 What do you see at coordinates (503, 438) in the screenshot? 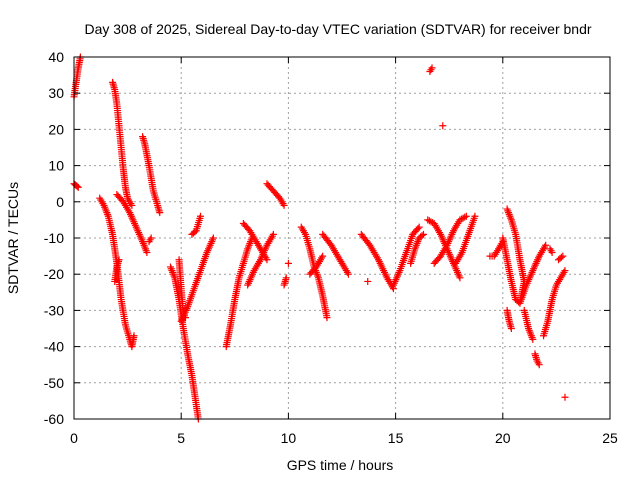
I see `x-tick-label: 20` at bounding box center [503, 438].